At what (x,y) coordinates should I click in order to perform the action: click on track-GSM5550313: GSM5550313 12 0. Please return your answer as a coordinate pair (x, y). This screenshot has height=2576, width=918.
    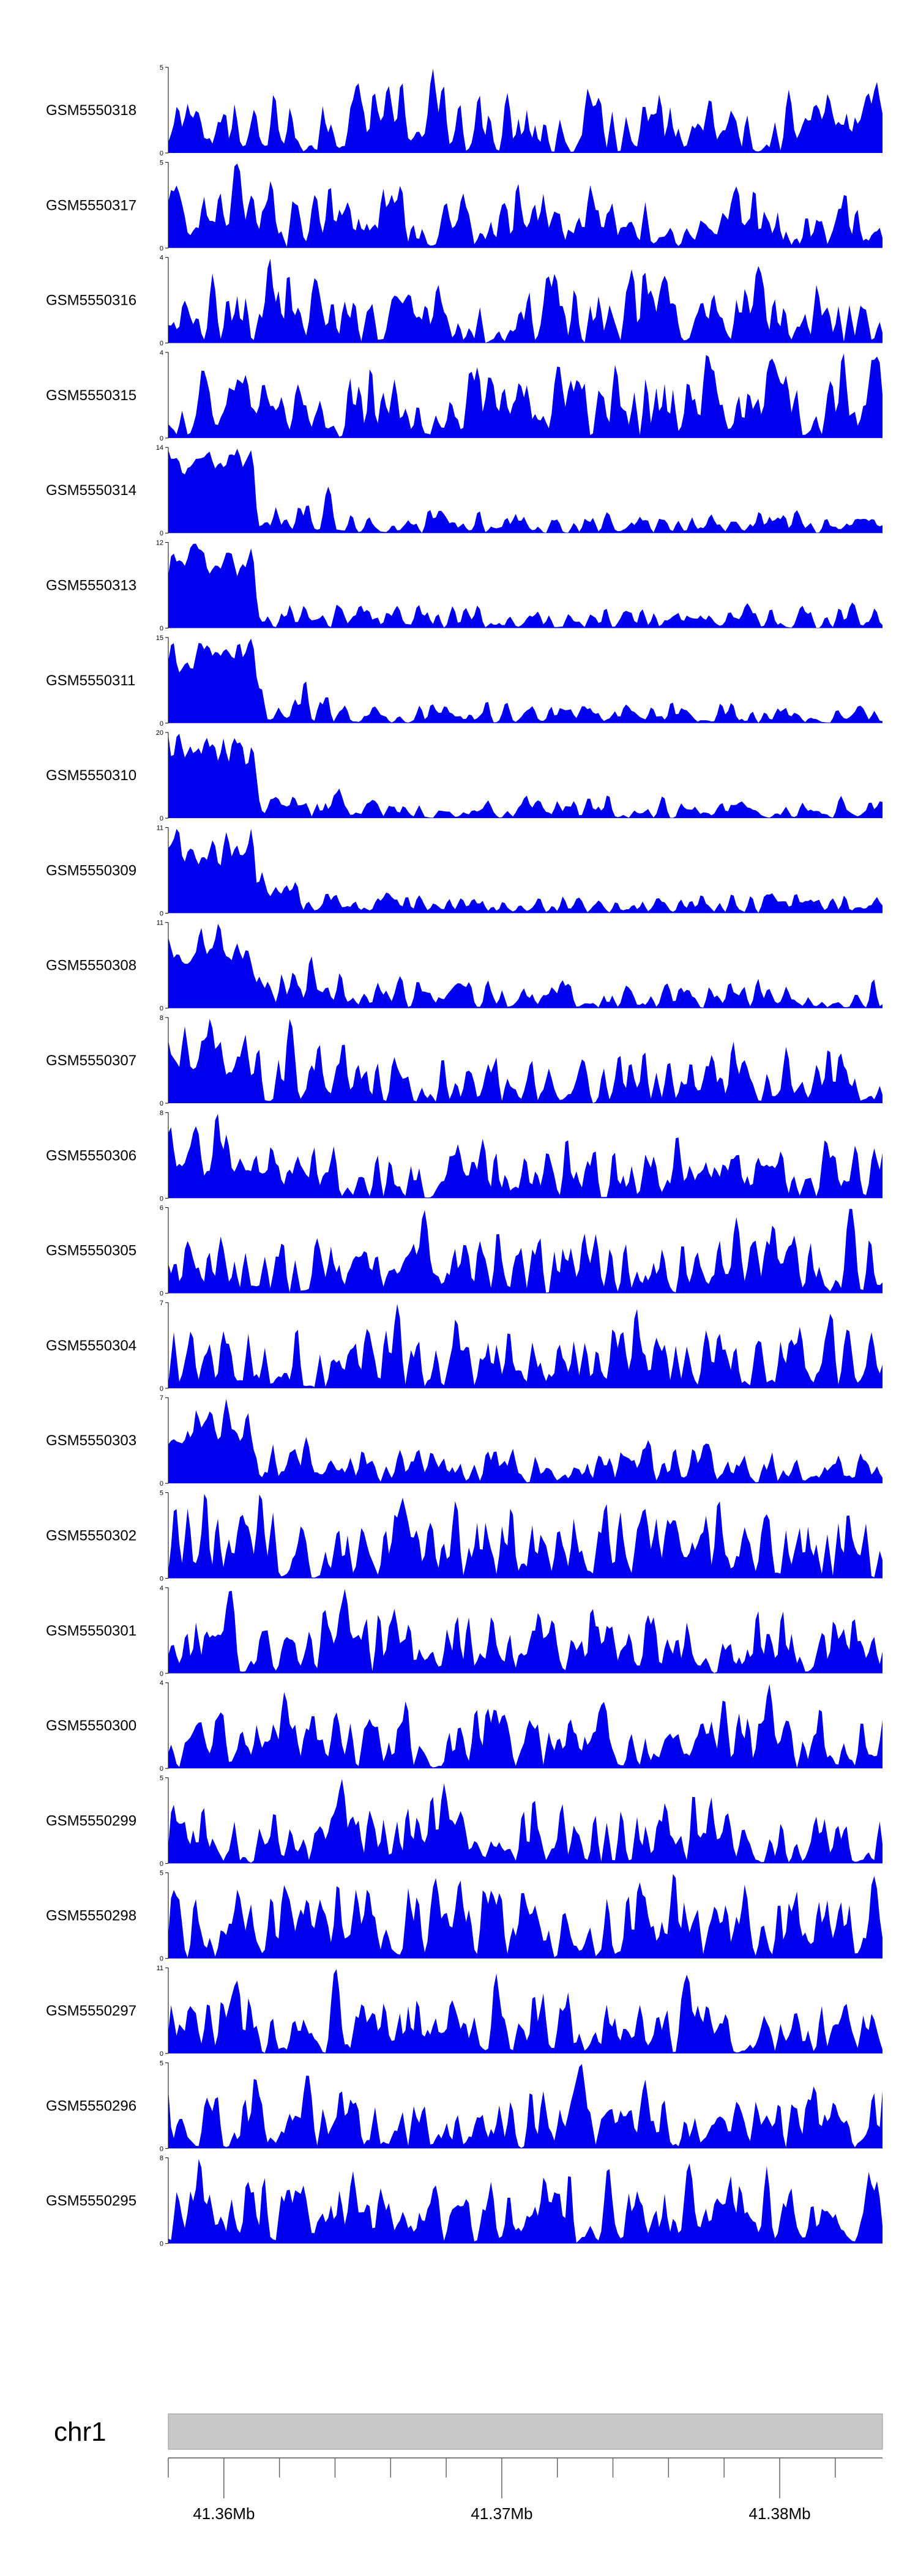
    Looking at the image, I should click on (464, 586).